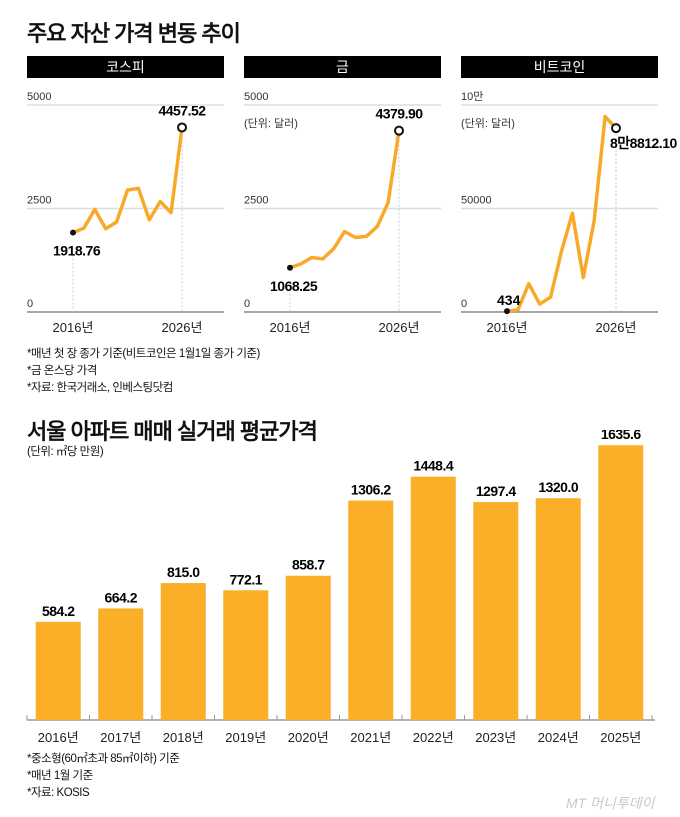 This screenshot has height=817, width=680. I want to click on bar-value-label: 815.0, so click(183, 572).